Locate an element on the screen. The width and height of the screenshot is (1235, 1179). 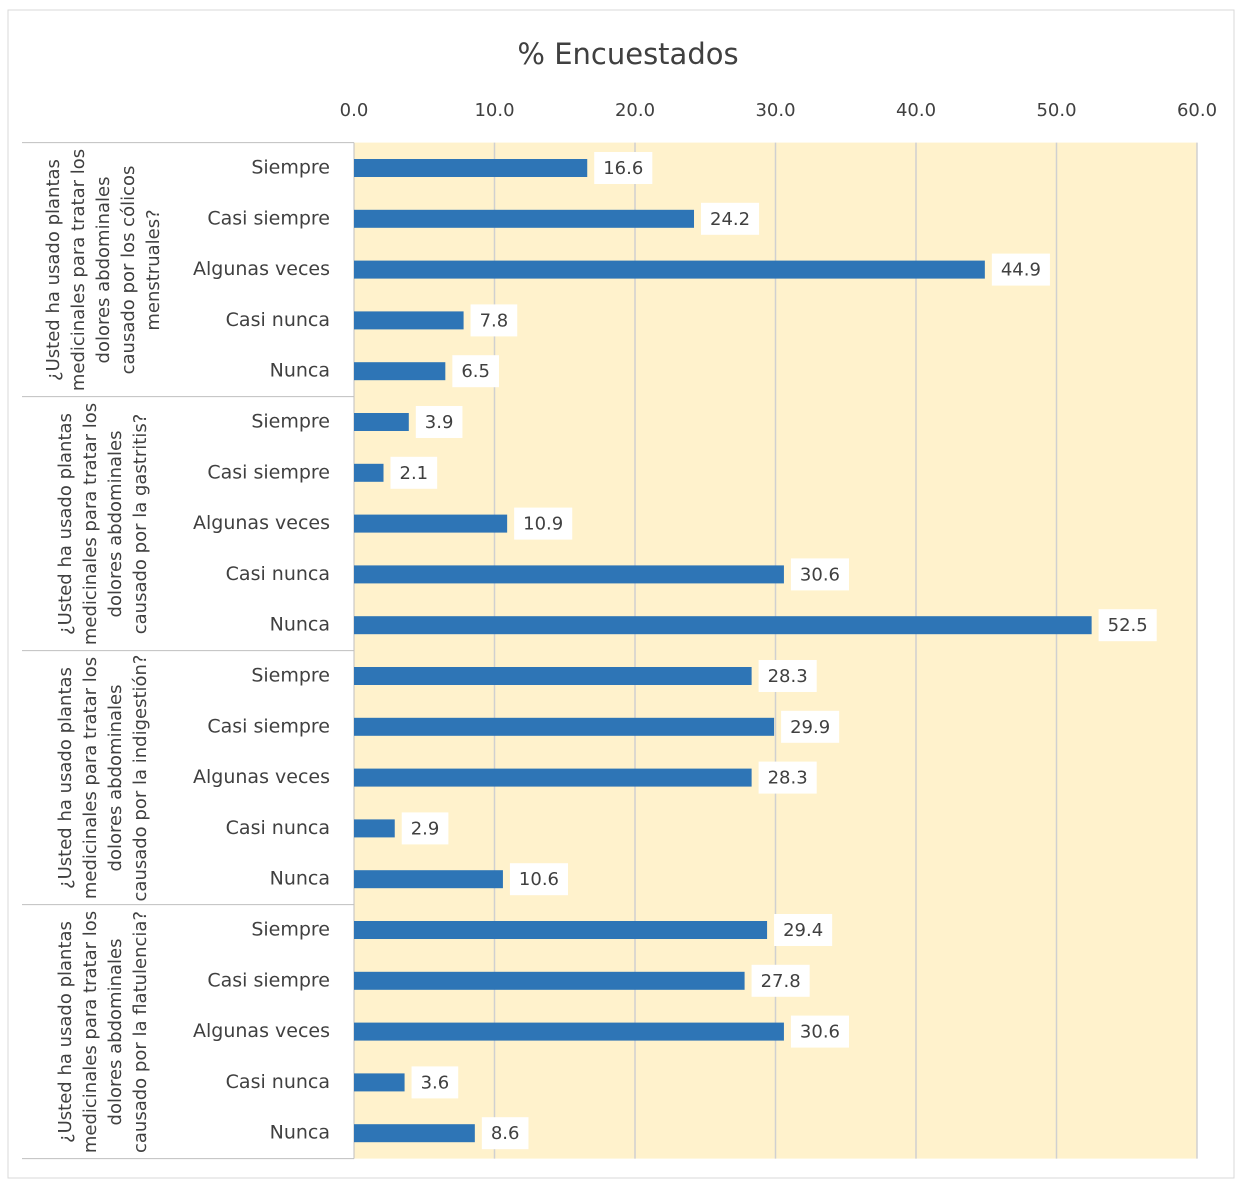
value-label: 27.8 is located at coordinates (781, 981).